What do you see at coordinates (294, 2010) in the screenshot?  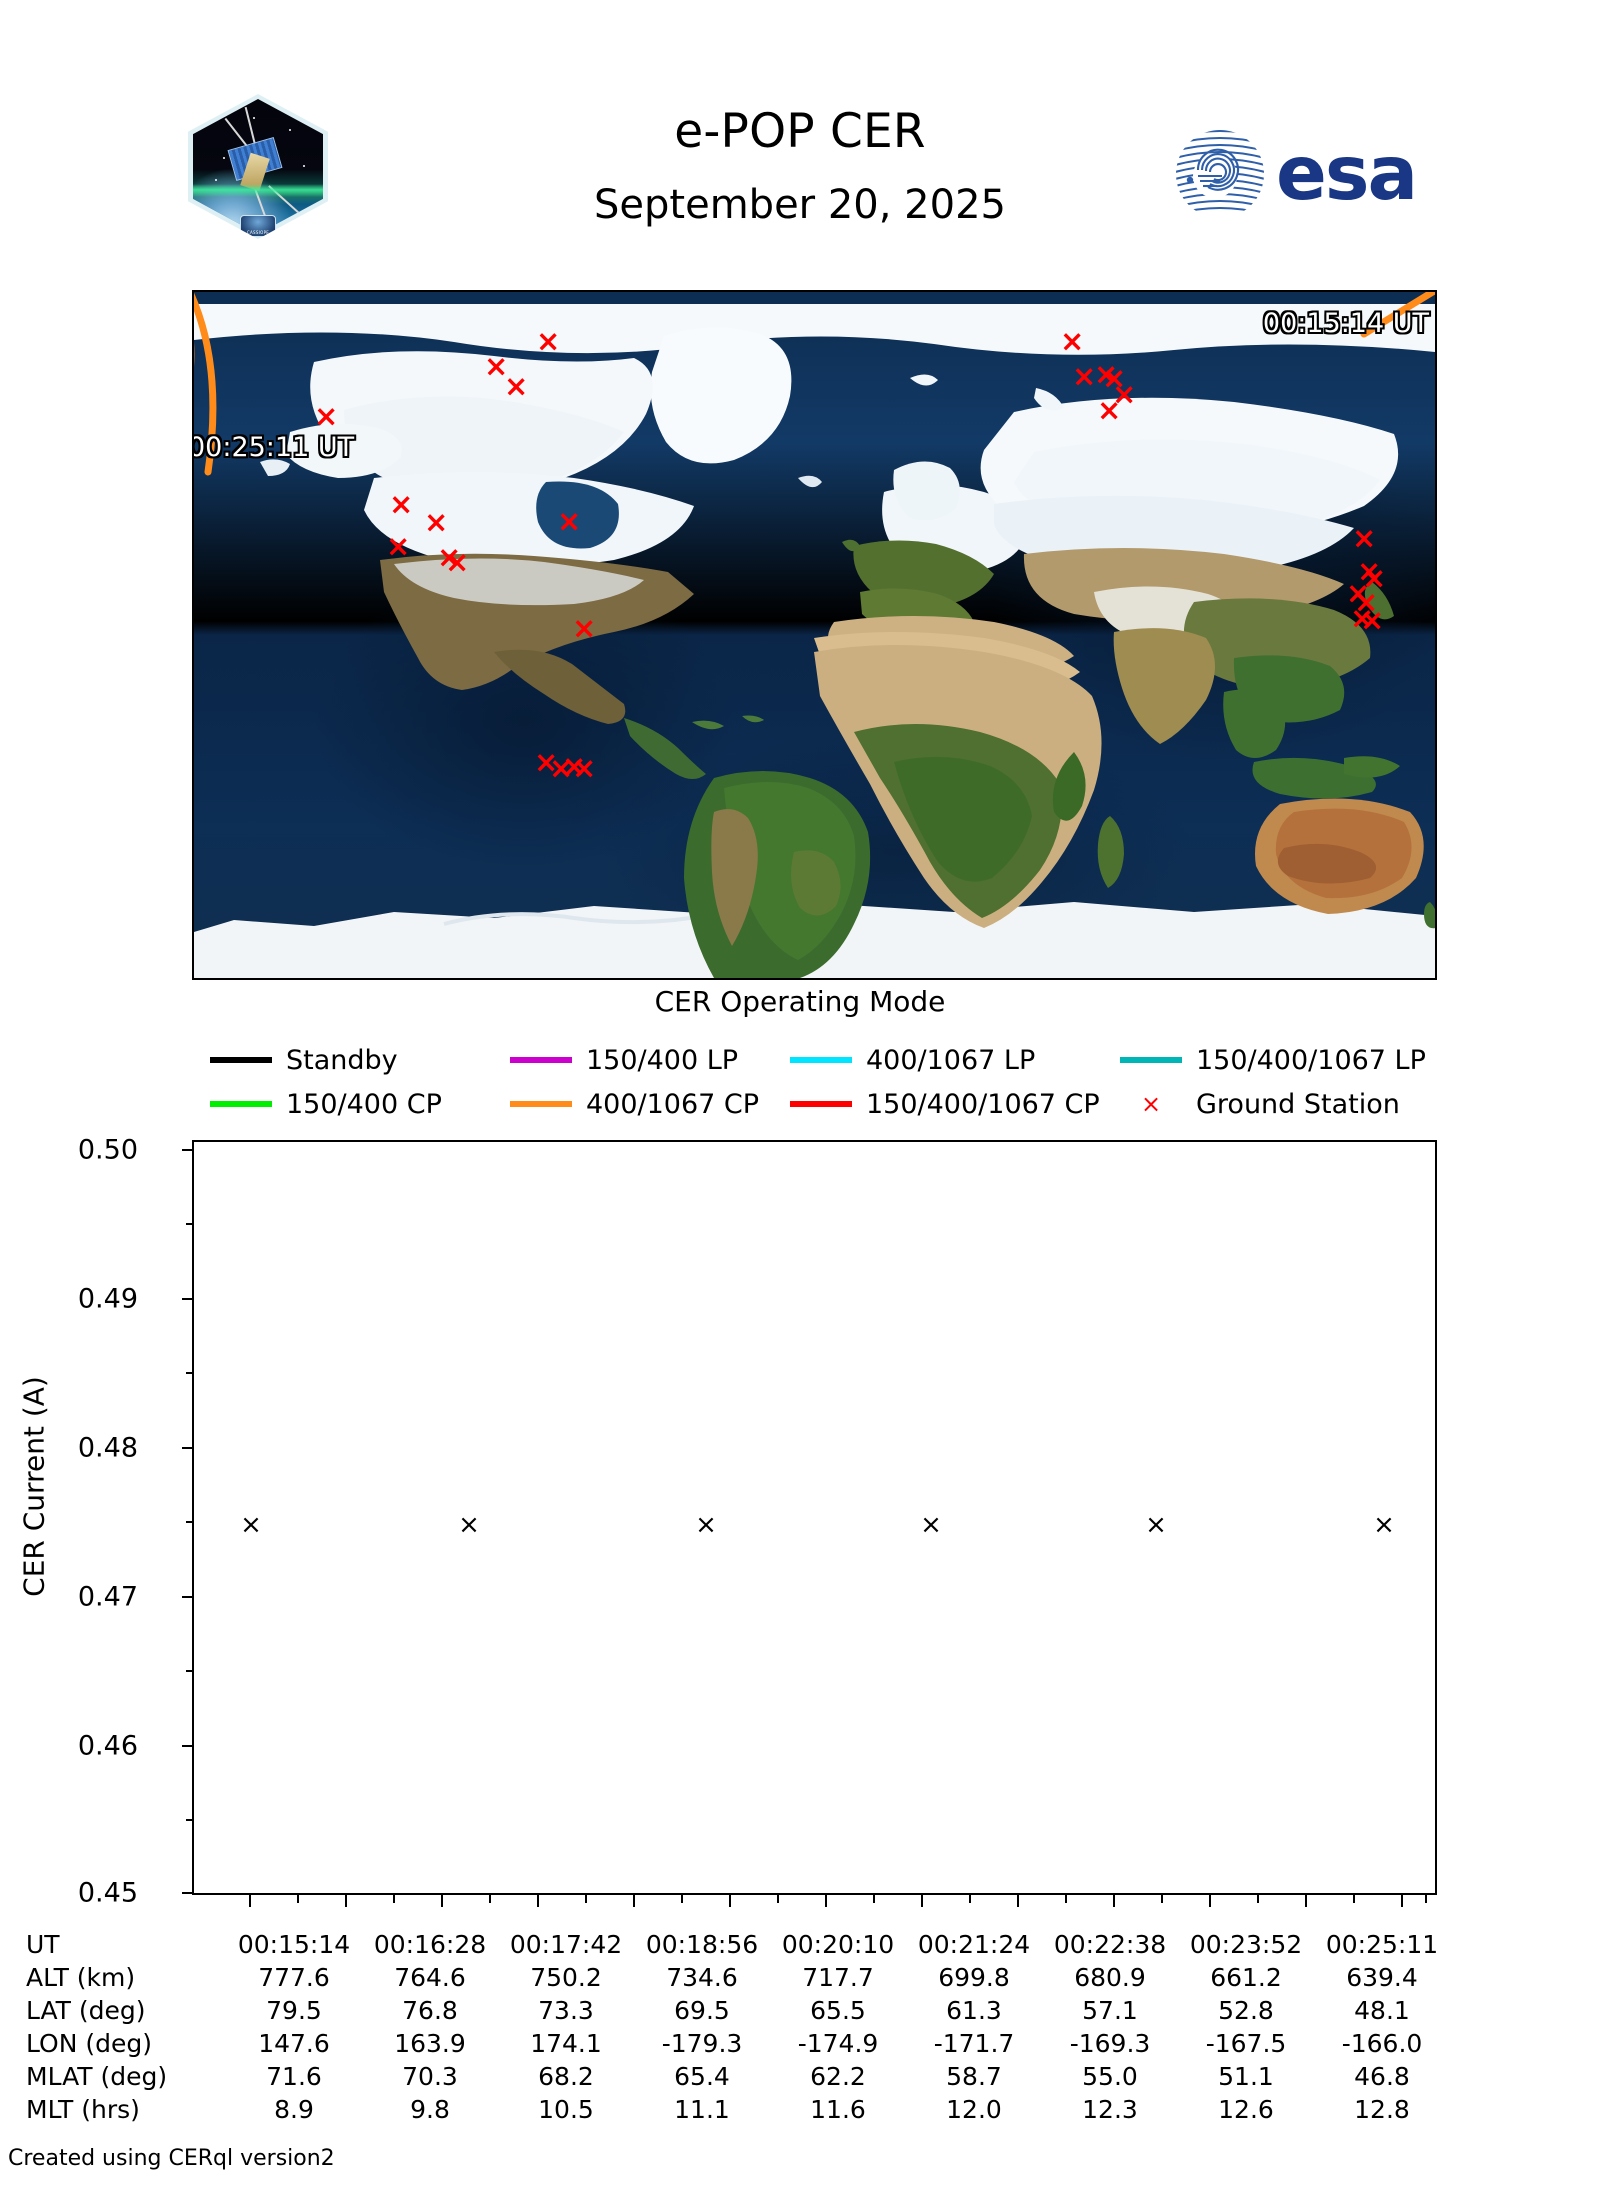 I see `table-cell: 79.5` at bounding box center [294, 2010].